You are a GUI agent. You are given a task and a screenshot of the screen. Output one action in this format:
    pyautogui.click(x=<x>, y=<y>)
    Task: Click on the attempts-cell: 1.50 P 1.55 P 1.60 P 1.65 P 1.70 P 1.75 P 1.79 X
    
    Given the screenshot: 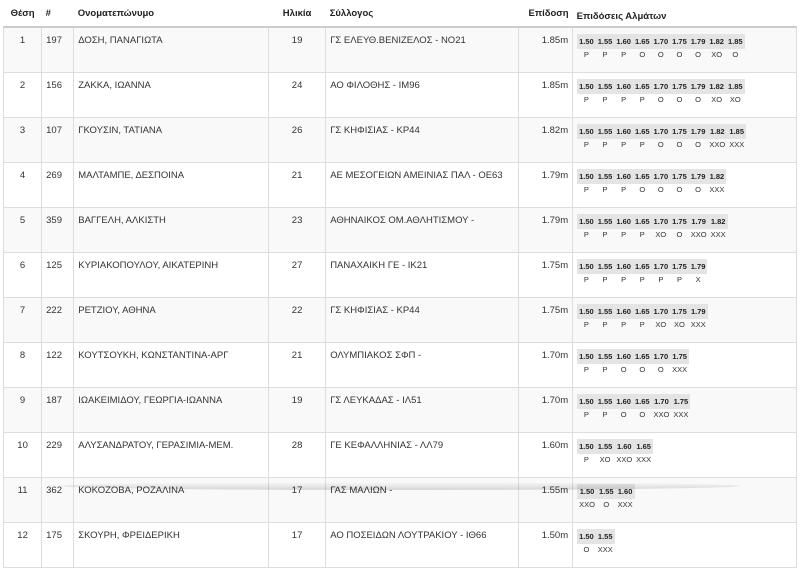 What is the action you would take?
    pyautogui.click(x=684, y=275)
    